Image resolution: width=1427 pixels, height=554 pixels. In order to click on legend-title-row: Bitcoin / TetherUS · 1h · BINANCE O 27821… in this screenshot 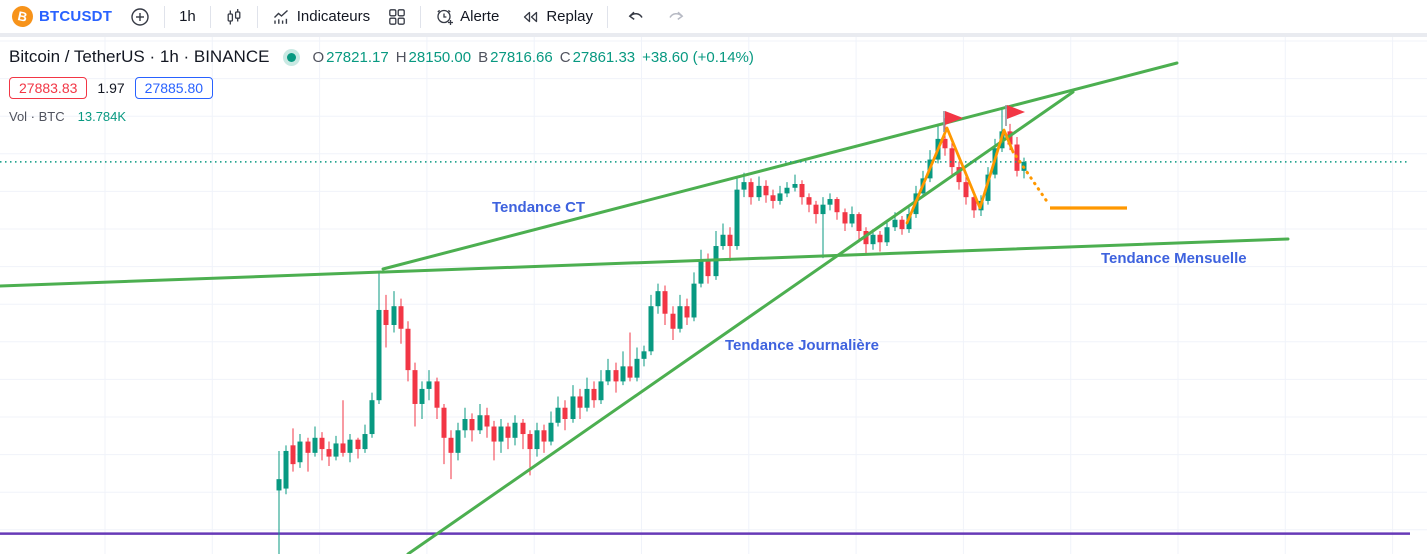, I will do `click(381, 57)`.